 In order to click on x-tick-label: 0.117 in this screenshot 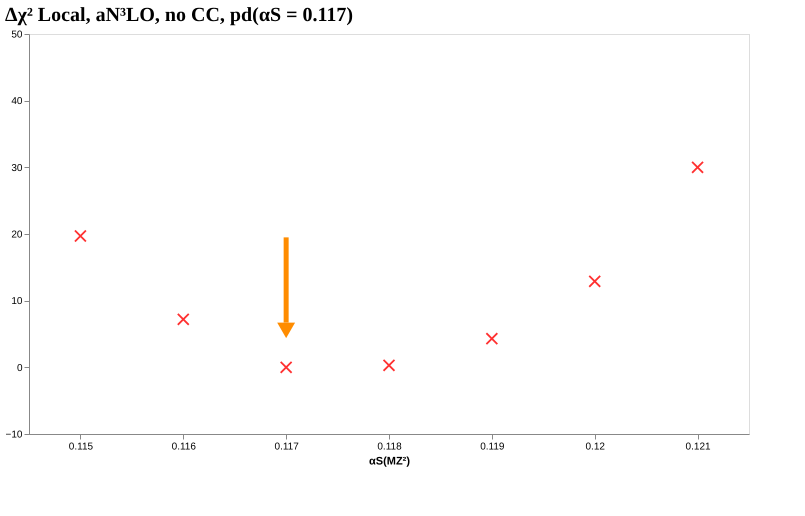, I will do `click(287, 447)`.